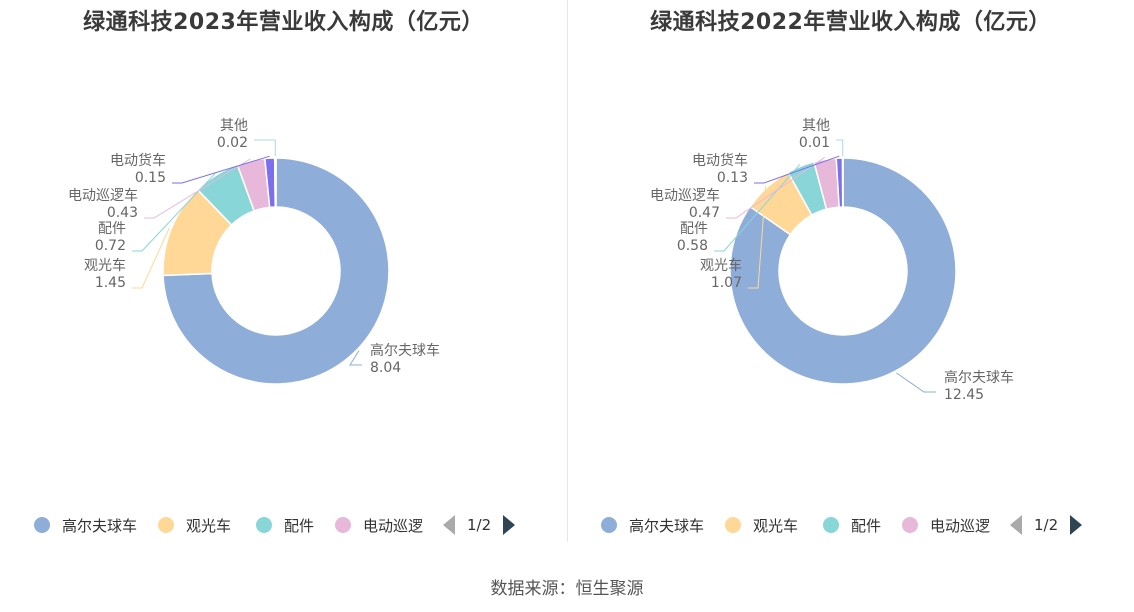 The width and height of the screenshot is (1134, 612). Describe the element at coordinates (814, 143) in the screenshot. I see `slice-value-label: 0.01` at that location.